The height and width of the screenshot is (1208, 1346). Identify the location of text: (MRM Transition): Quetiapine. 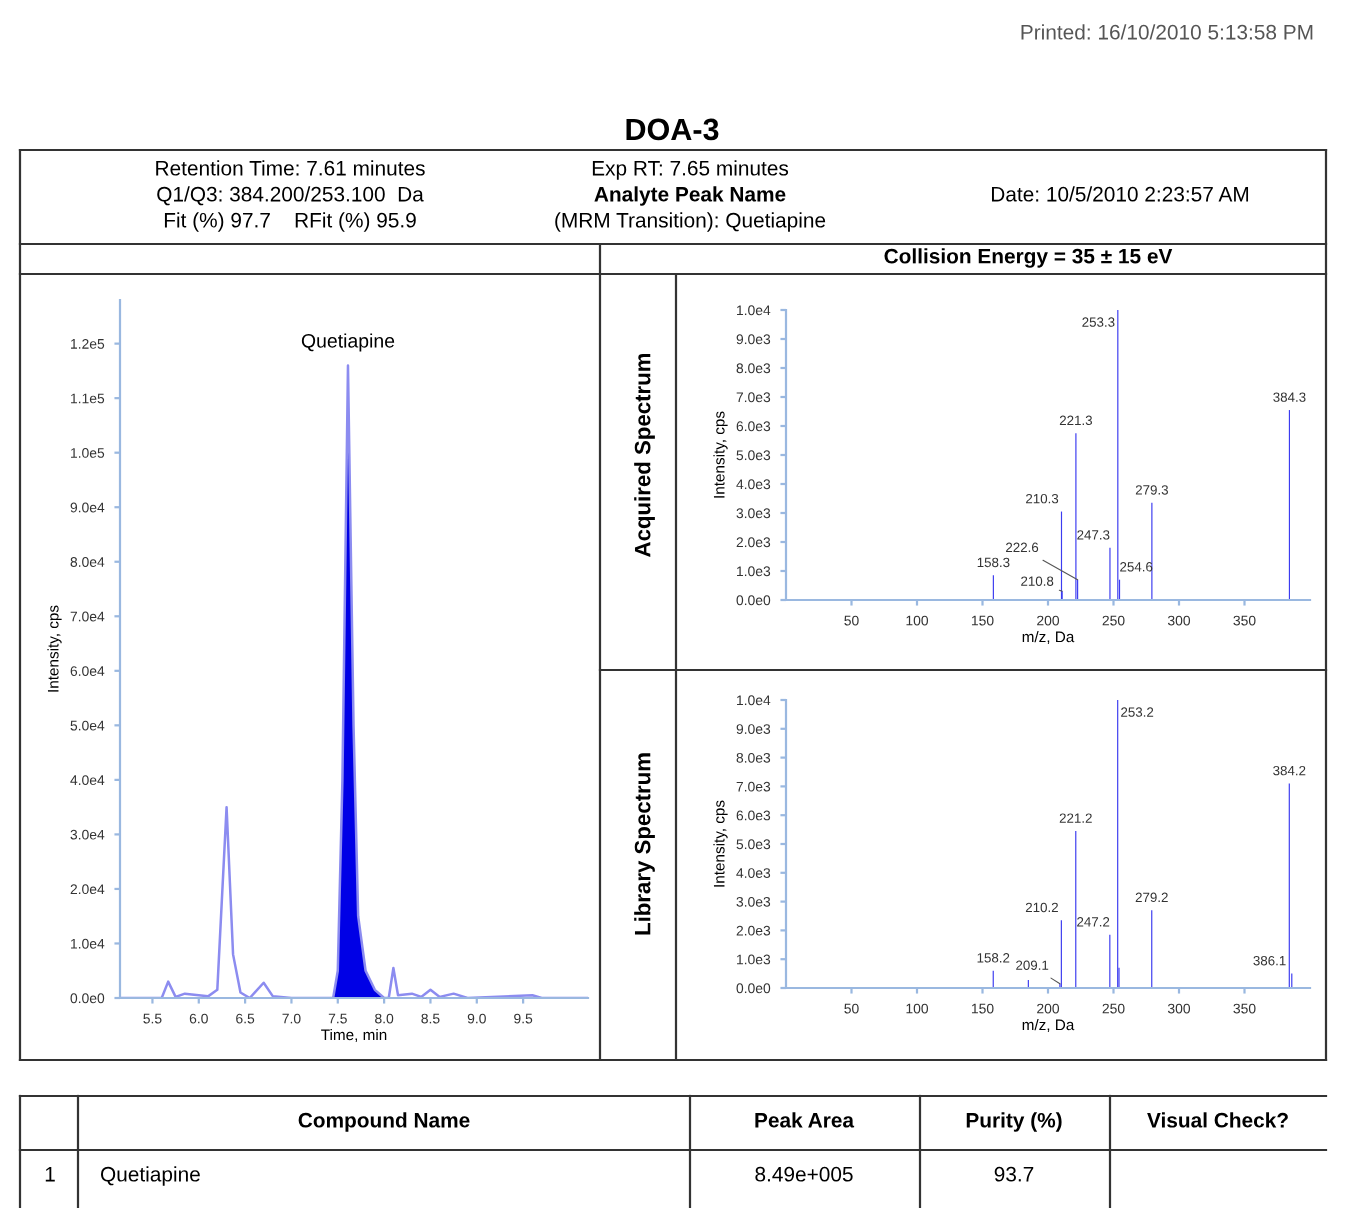
(690, 222).